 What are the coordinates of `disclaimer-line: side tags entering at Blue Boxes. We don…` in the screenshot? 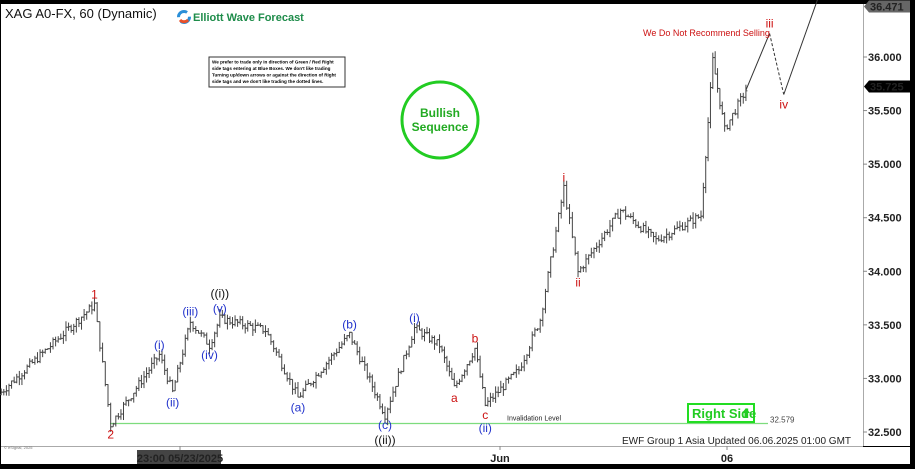 It's located at (271, 68).